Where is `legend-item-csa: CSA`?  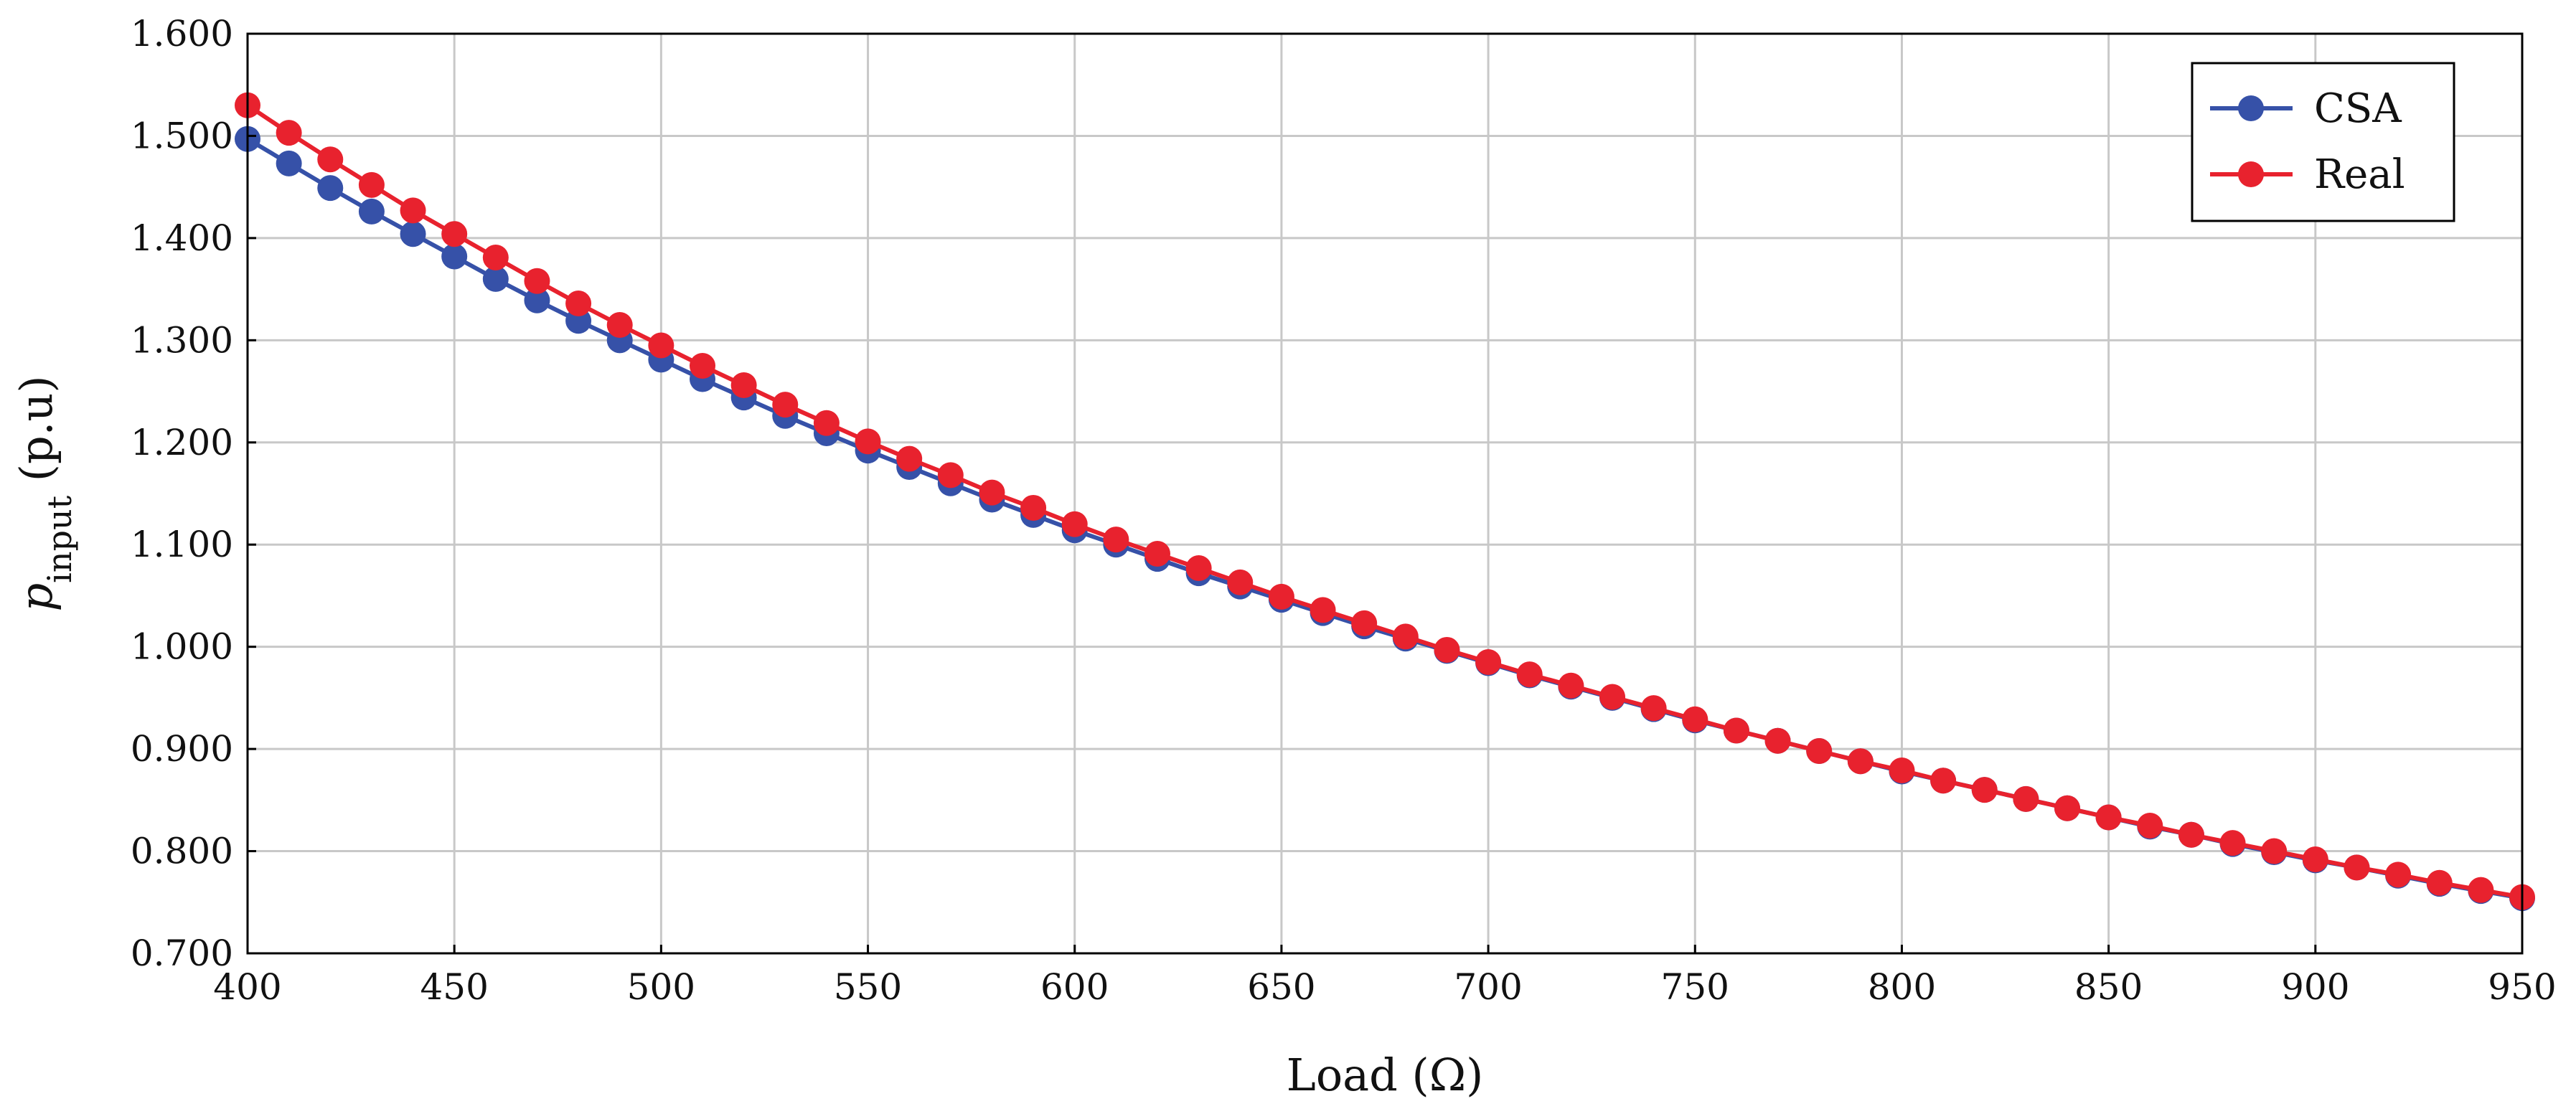 legend-item-csa: CSA is located at coordinates (2306, 108).